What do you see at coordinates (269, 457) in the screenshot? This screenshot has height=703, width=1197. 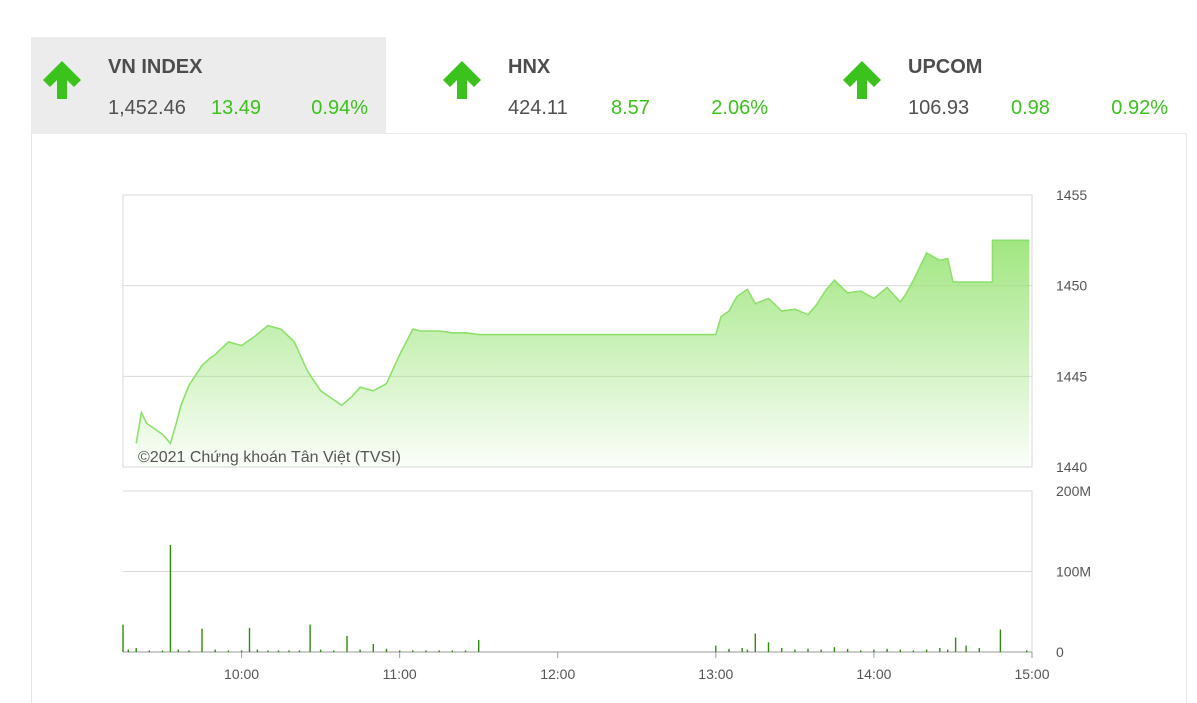 I see `watermark: ©2021 Chứng khoán Tân Việt (TVSI)` at bounding box center [269, 457].